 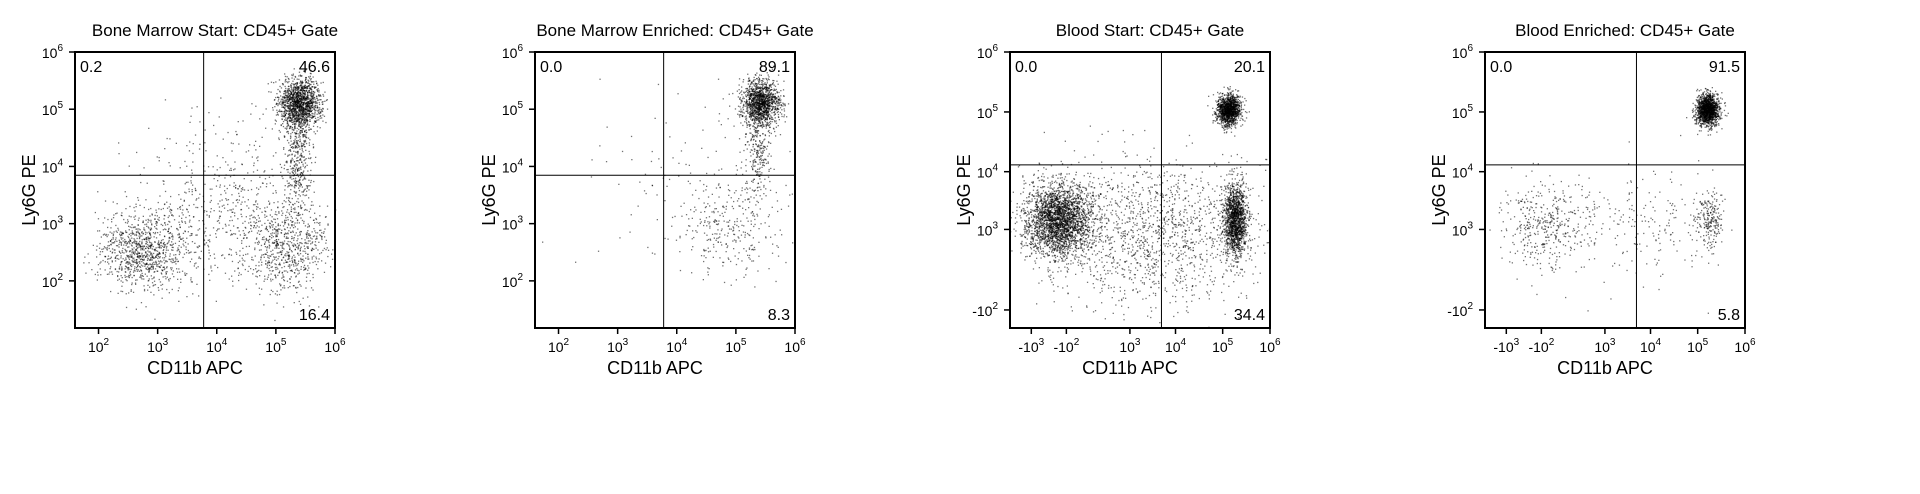 I want to click on y-tick-label: 105, so click(x=53, y=109).